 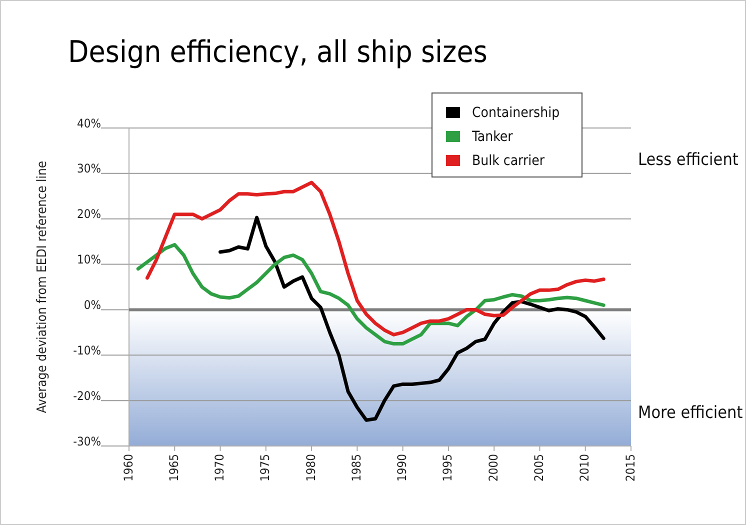 I want to click on text: Less efficient, so click(x=688, y=160).